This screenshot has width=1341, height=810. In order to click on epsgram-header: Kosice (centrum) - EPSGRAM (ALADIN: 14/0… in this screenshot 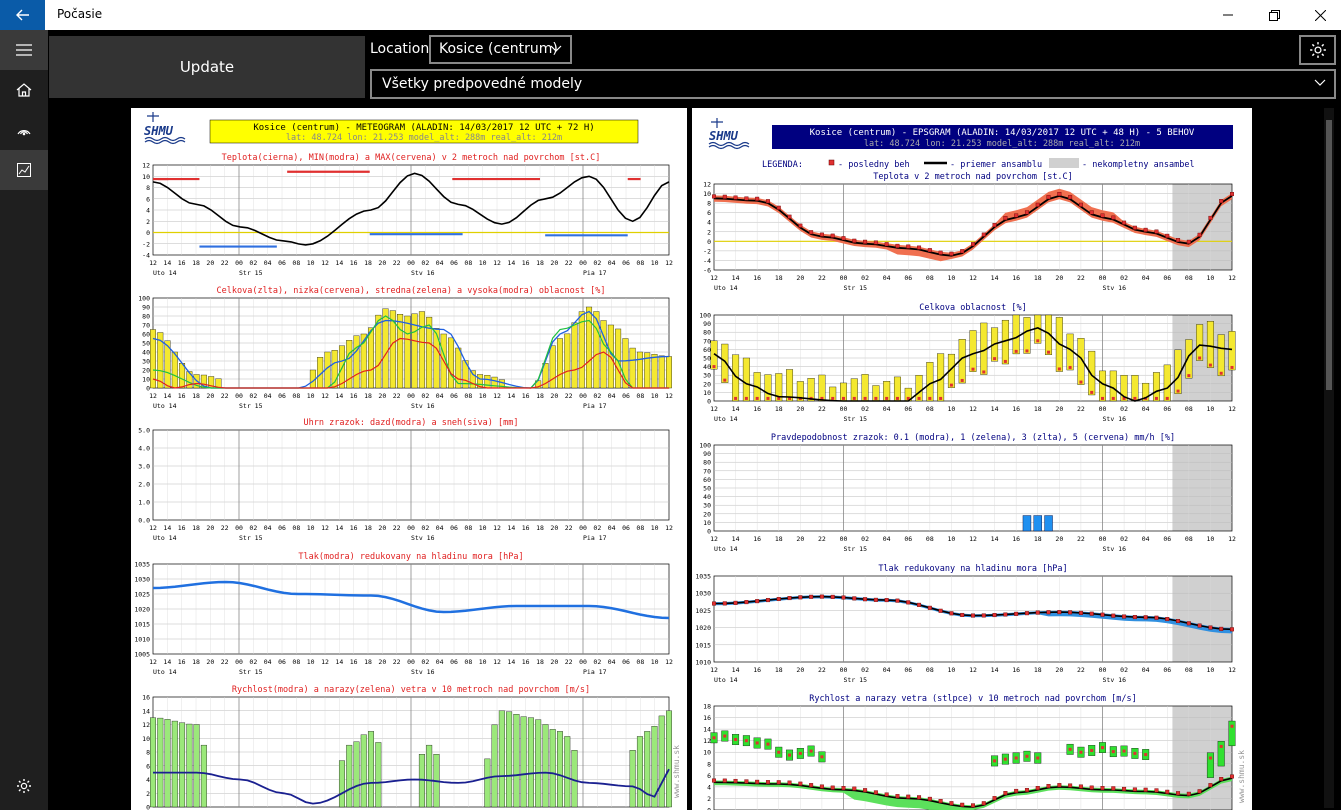, I will do `click(1002, 133)`.